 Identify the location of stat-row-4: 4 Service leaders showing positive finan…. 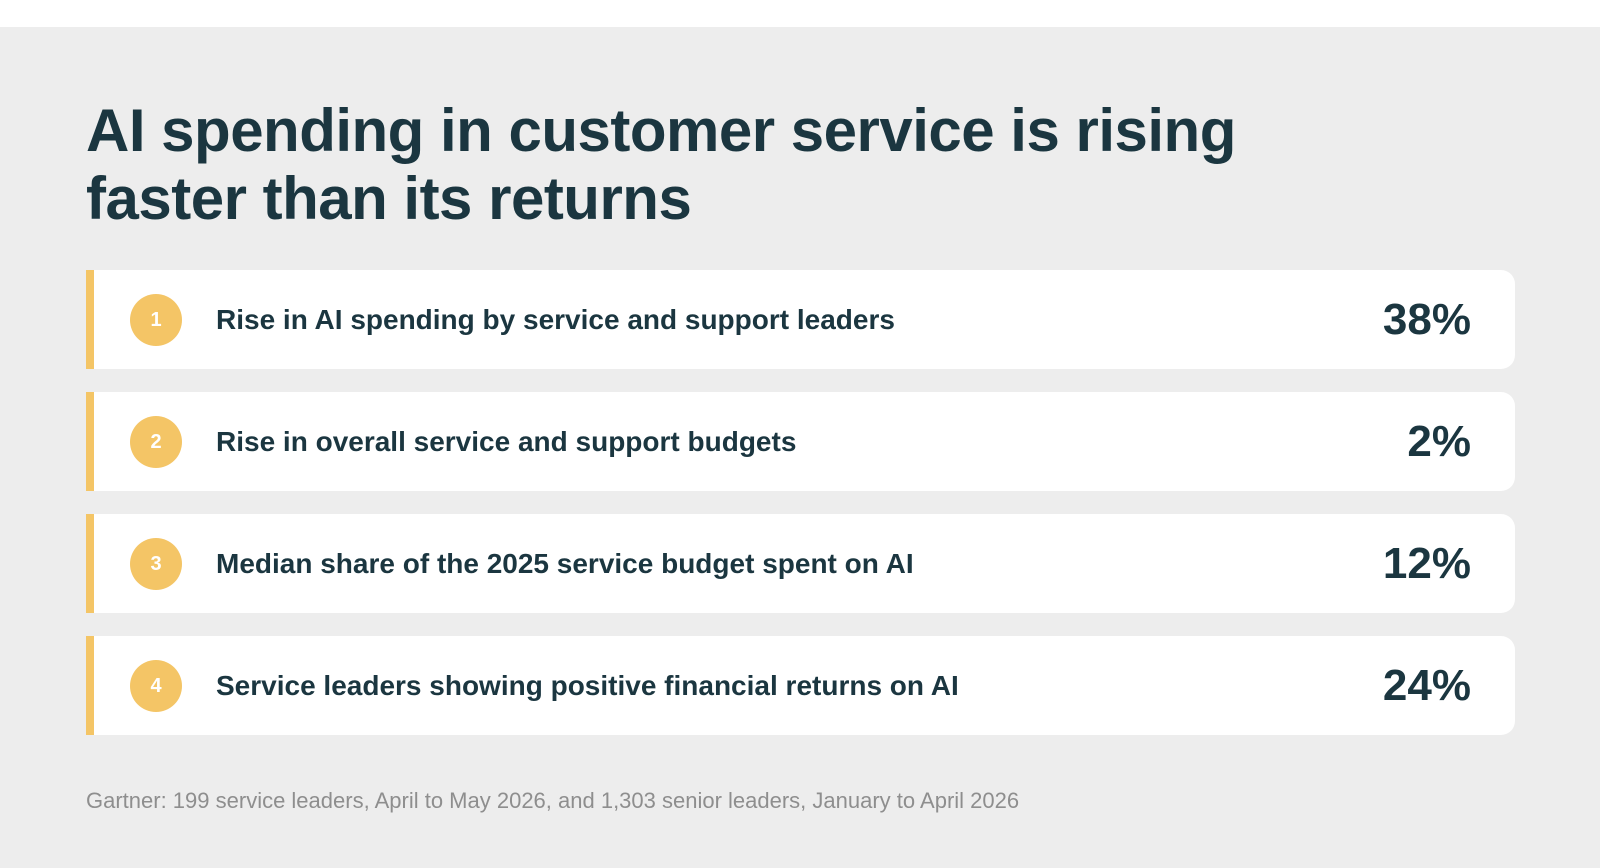
(800, 685).